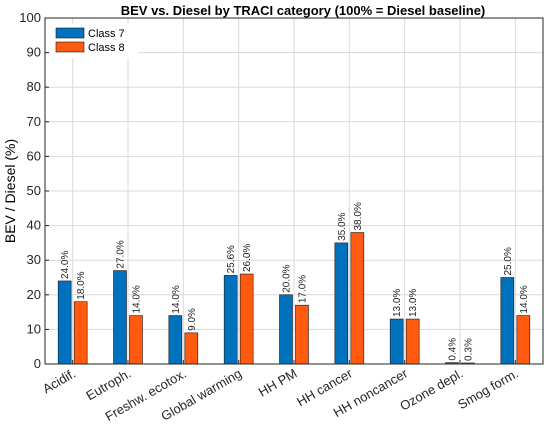 This screenshot has height=428, width=550. What do you see at coordinates (37, 363) in the screenshot?
I see `y-tick-label: 0` at bounding box center [37, 363].